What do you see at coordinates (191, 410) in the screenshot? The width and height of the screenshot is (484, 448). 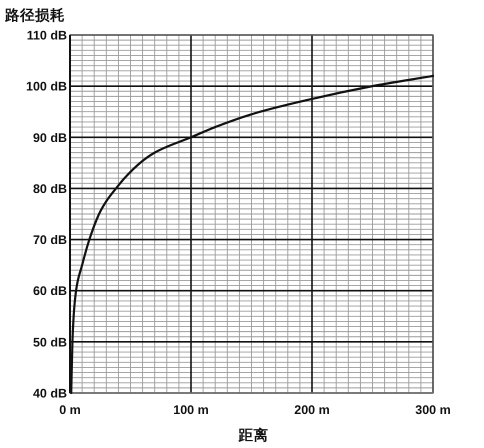 I see `x-tick-label: 100 m` at bounding box center [191, 410].